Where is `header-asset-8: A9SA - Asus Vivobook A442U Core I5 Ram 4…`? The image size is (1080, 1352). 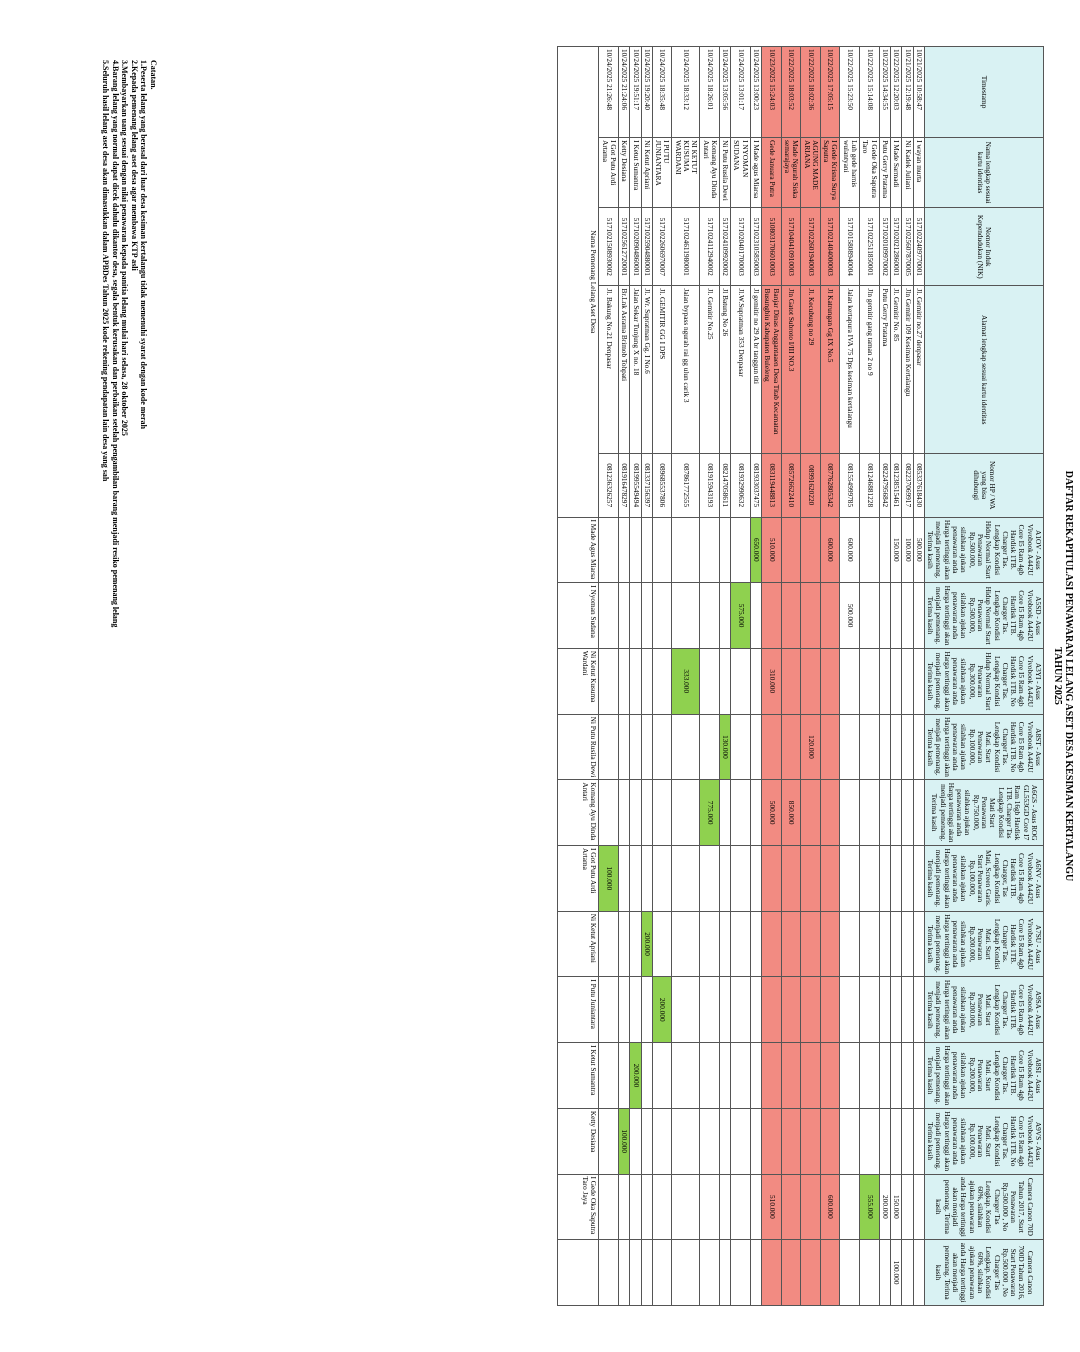
header-asset-8: A9SA - Asus Vivobook A442U Core I5 Ram 4… is located at coordinates (984, 1009).